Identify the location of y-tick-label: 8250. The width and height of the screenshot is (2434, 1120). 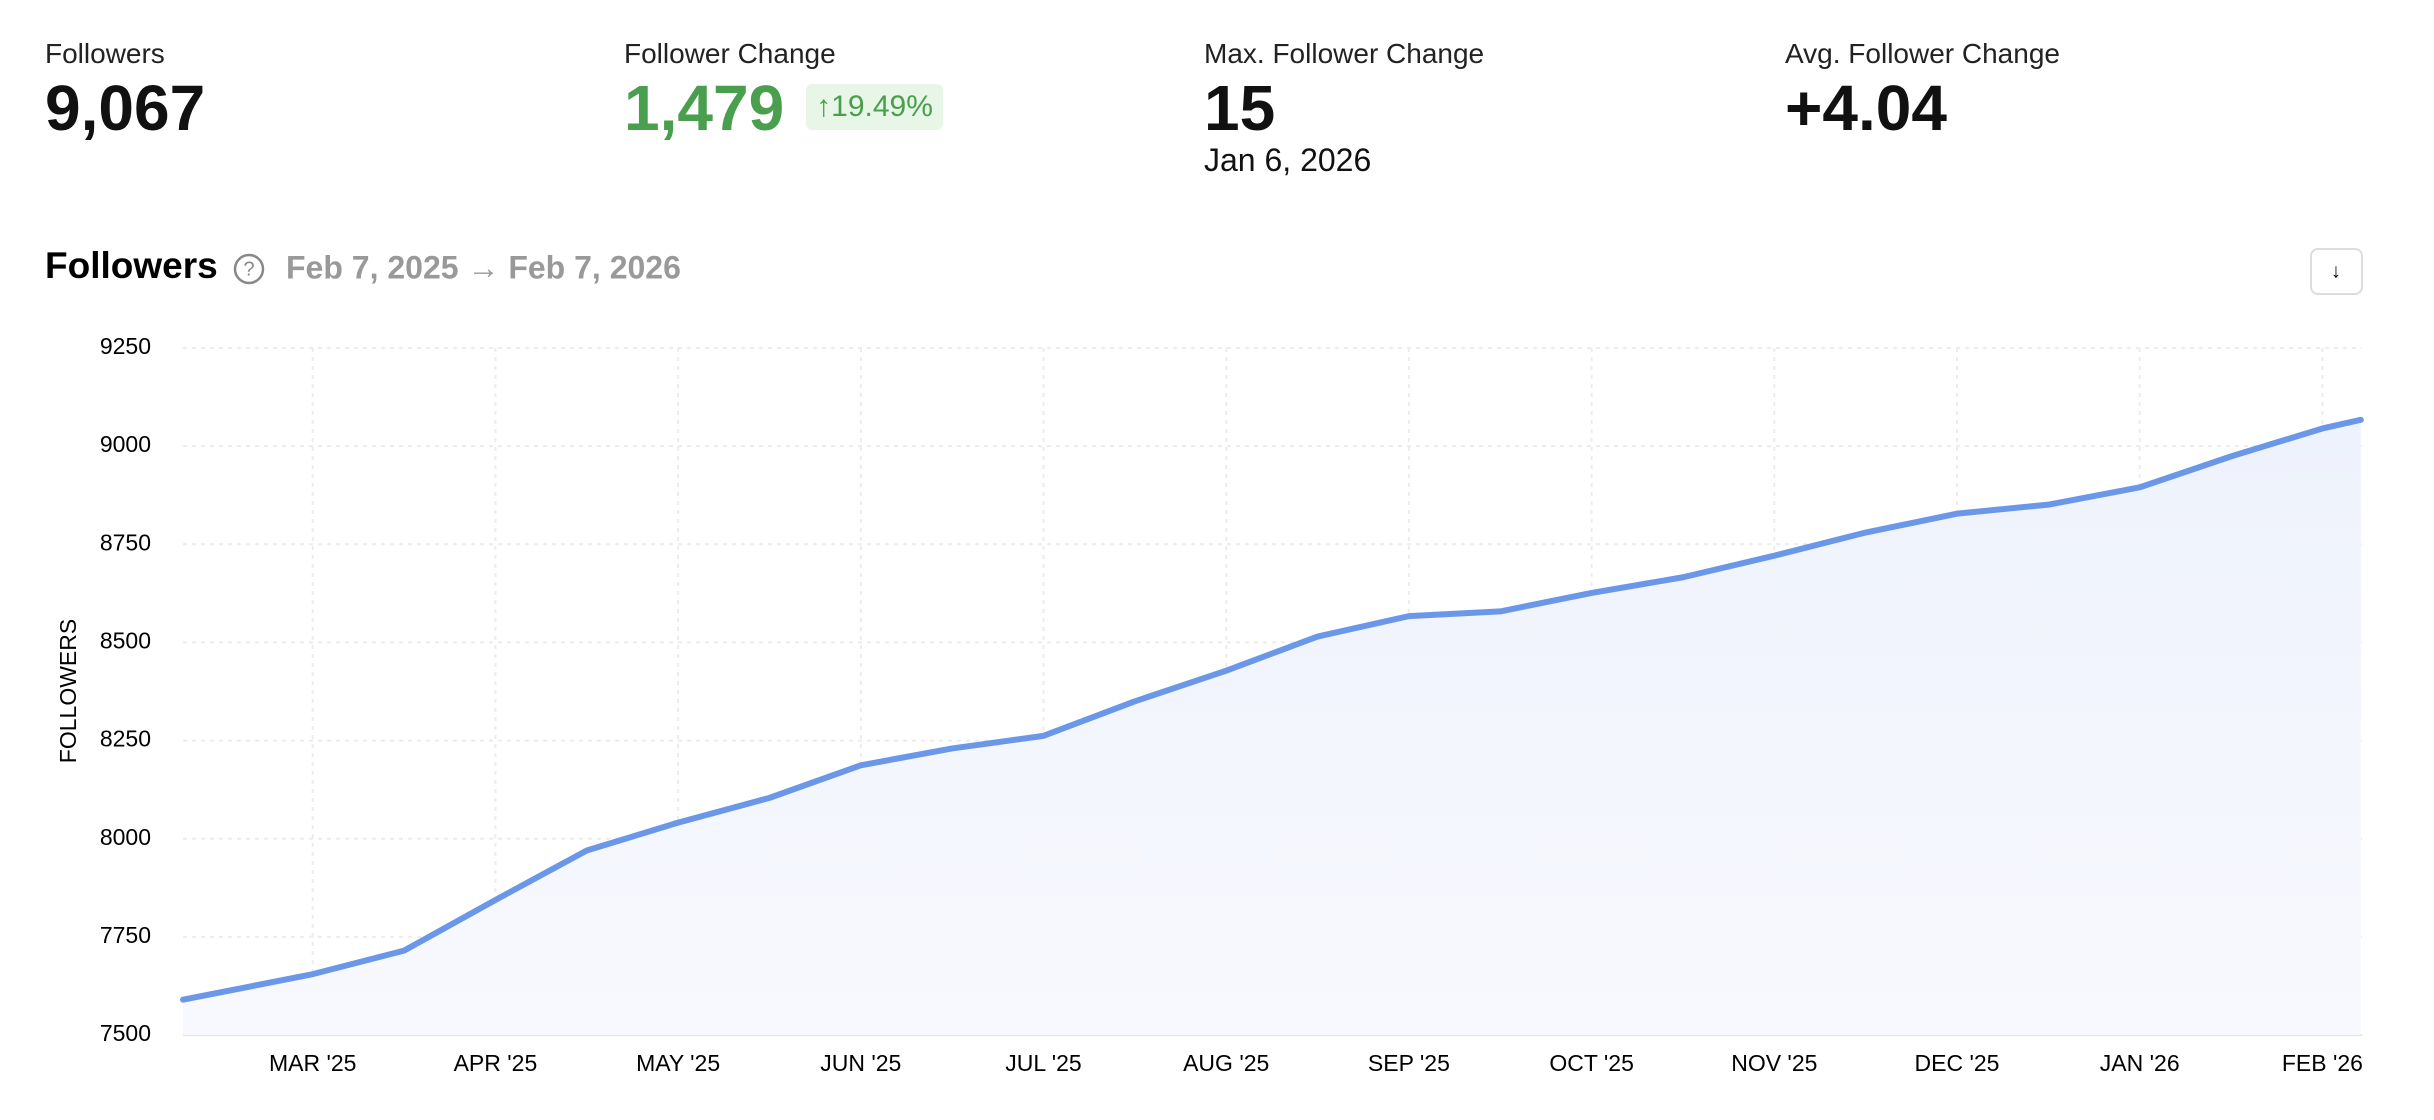
(125, 739).